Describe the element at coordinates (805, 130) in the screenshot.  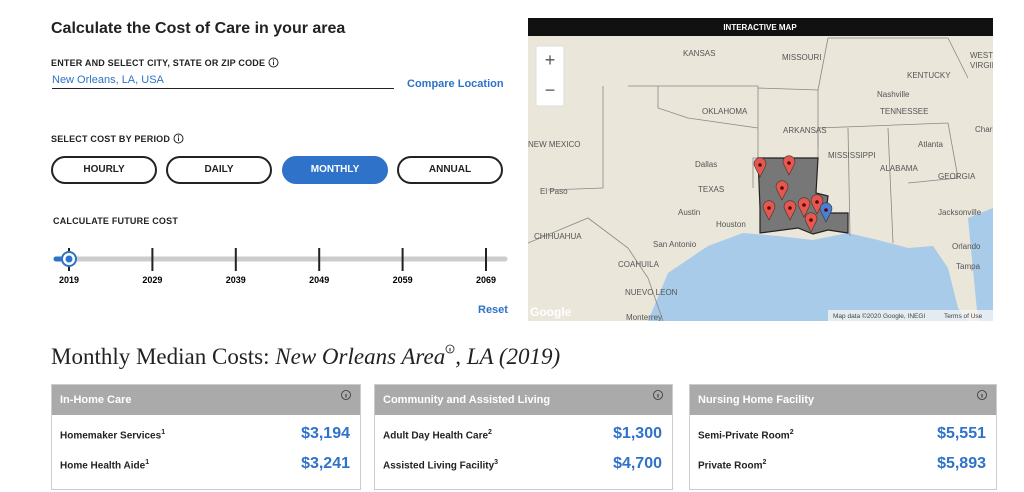
I see `map-label: ARKANSAS` at that location.